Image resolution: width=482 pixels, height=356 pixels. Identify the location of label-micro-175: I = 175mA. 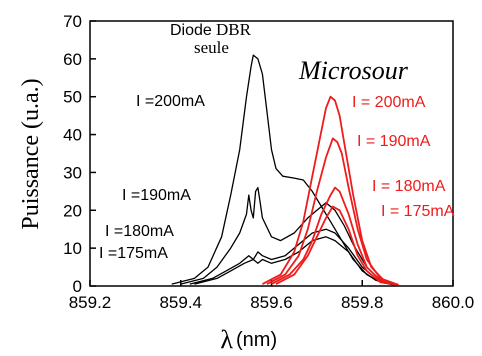
(418, 211).